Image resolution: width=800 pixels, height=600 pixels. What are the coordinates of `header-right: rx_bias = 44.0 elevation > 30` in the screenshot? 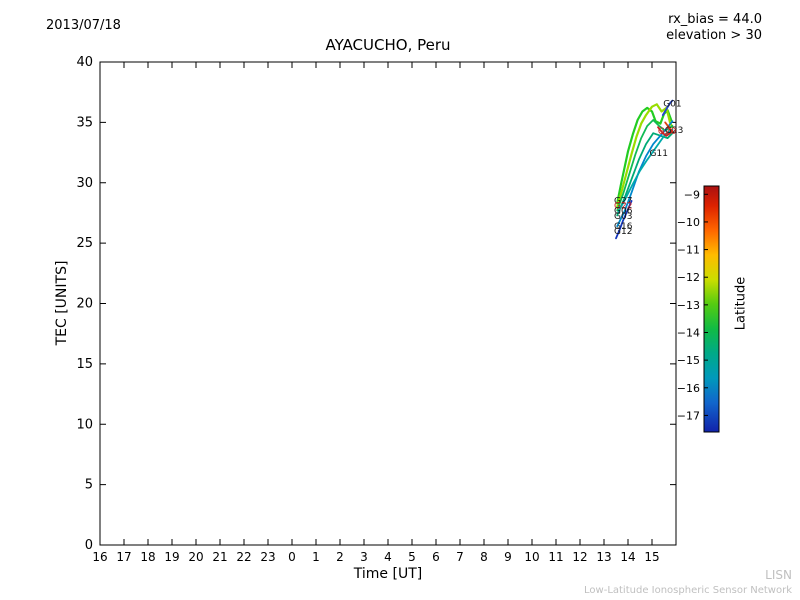 It's located at (714, 28).